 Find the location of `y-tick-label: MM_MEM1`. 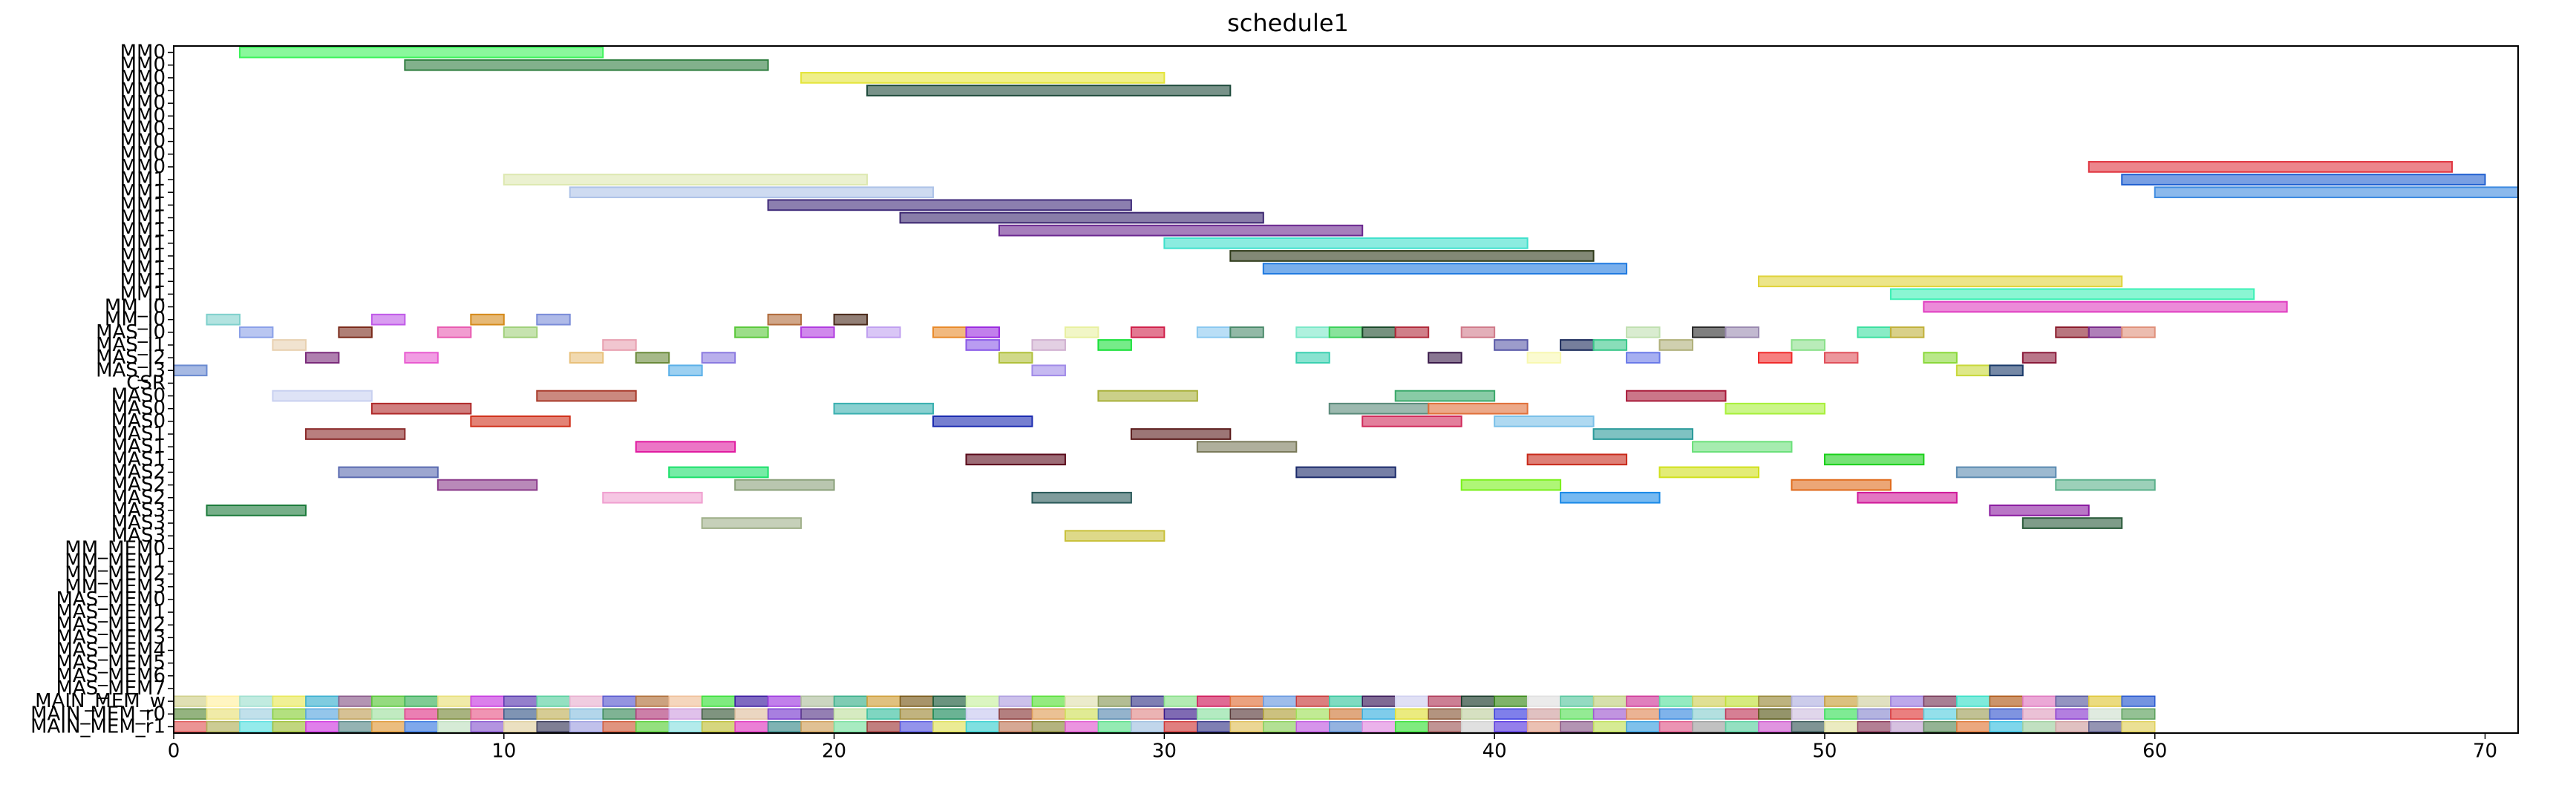

y-tick-label: MM_MEM1 is located at coordinates (115, 562).